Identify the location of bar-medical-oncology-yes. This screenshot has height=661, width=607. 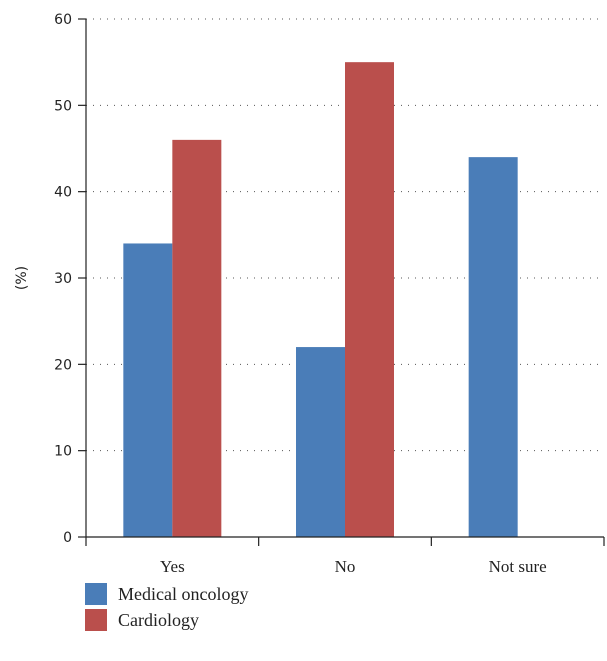
(148, 390).